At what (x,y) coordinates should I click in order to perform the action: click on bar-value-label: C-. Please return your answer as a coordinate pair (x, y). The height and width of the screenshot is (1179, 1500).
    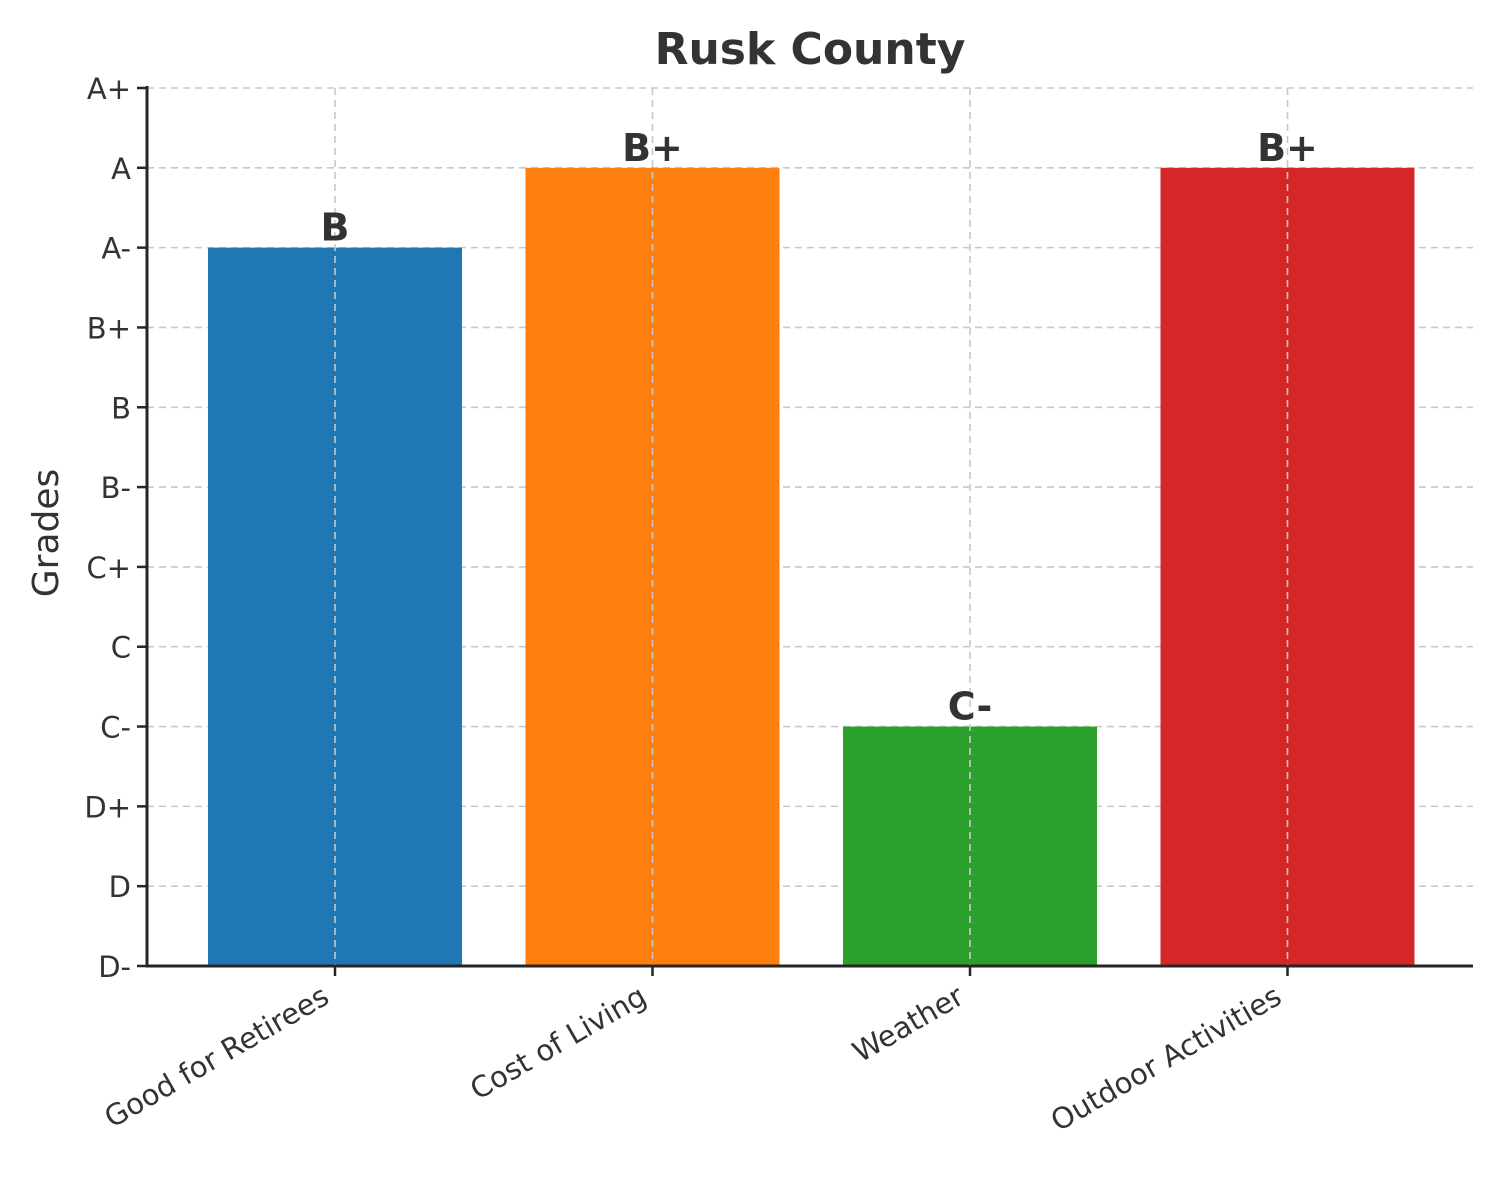
    Looking at the image, I should click on (970, 707).